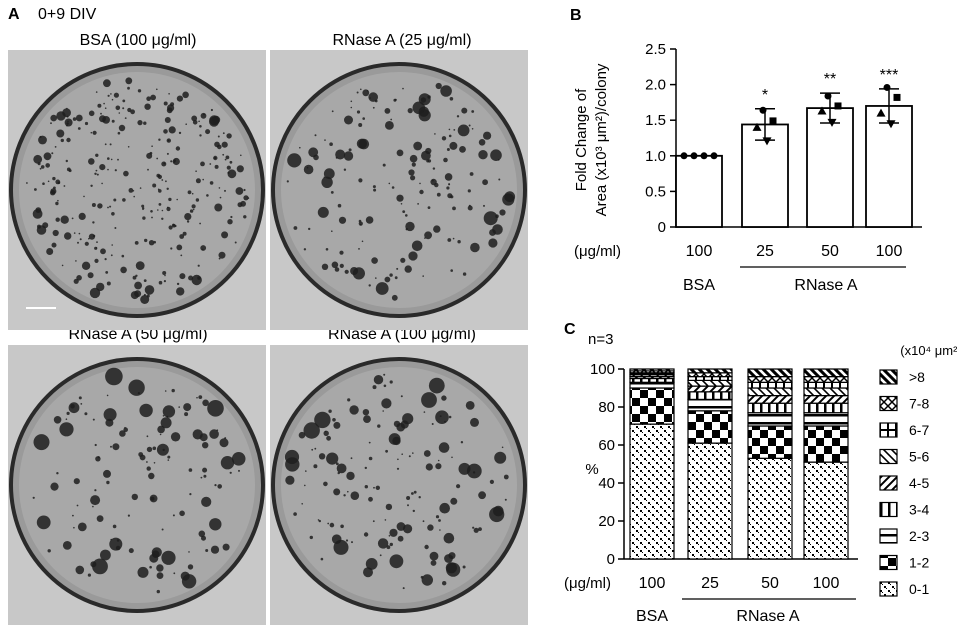 The height and width of the screenshot is (628, 957). Describe the element at coordinates (888, 536) in the screenshot. I see `c-legend-swatch` at that location.